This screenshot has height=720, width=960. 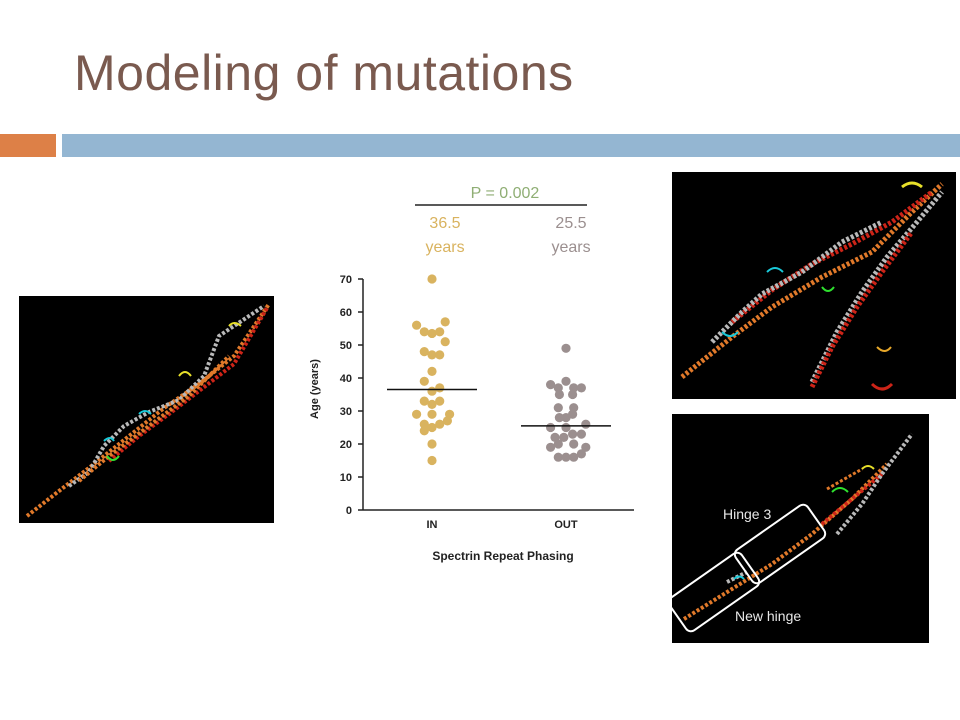 What do you see at coordinates (28, 145) in the screenshot?
I see `accent-bar-orange` at bounding box center [28, 145].